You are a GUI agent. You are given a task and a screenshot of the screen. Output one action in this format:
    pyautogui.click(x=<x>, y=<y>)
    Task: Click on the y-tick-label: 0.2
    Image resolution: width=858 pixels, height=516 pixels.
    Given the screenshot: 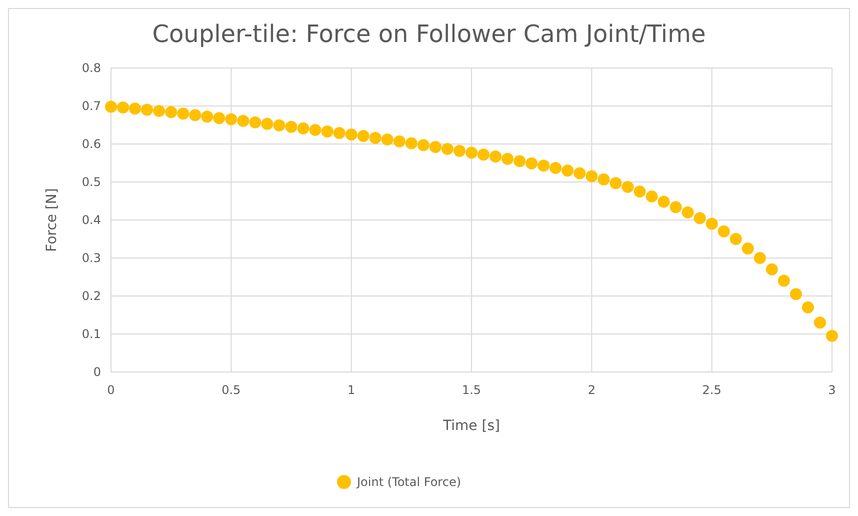 What is the action you would take?
    pyautogui.click(x=91, y=296)
    